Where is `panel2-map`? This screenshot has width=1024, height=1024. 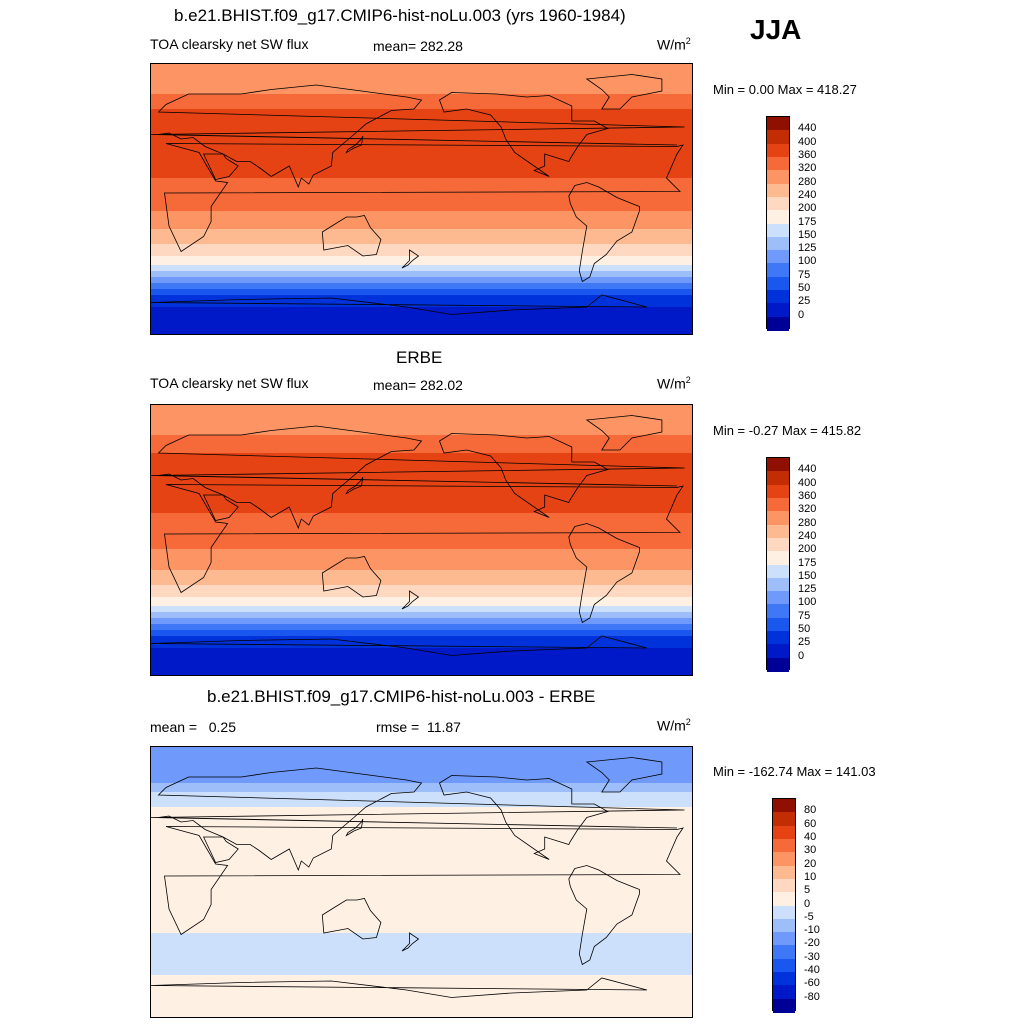
panel2-map is located at coordinates (421, 540).